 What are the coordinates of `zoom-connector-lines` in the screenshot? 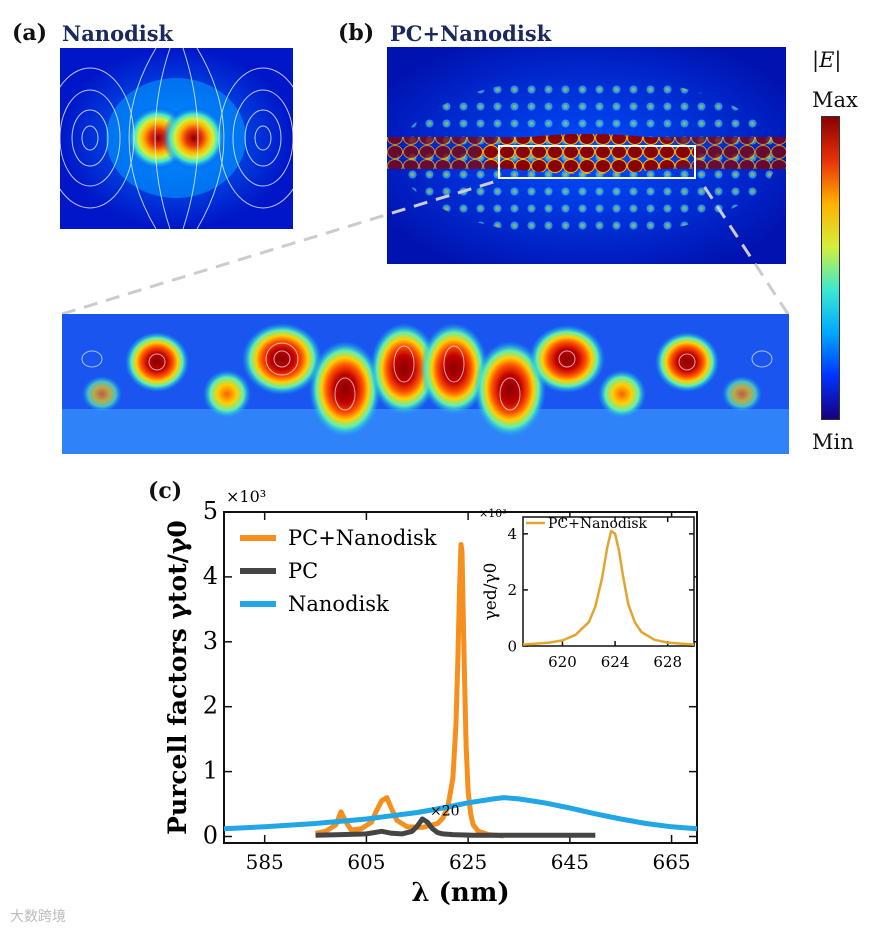 It's located at (425, 247).